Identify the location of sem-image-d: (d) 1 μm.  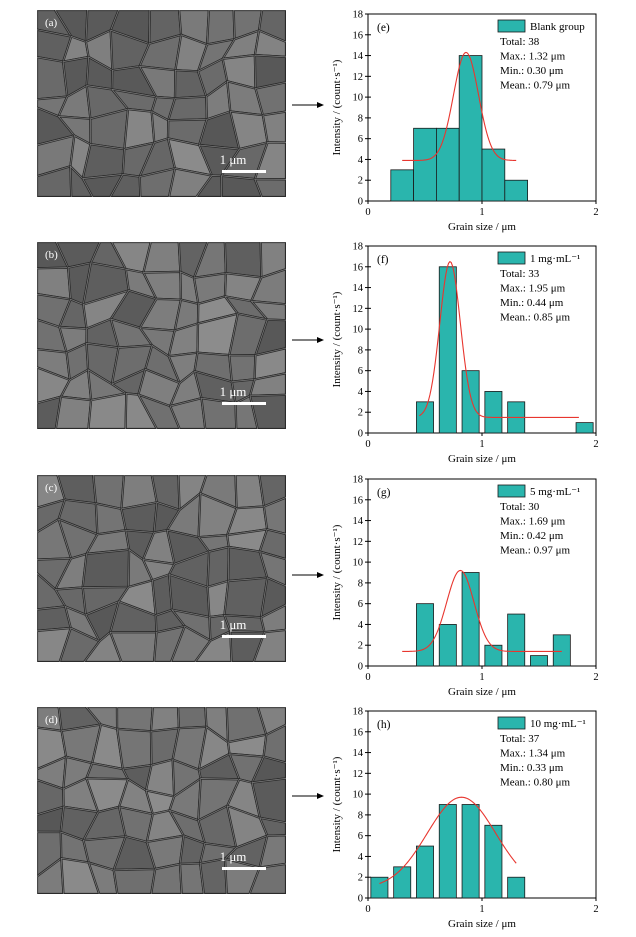
(161, 800).